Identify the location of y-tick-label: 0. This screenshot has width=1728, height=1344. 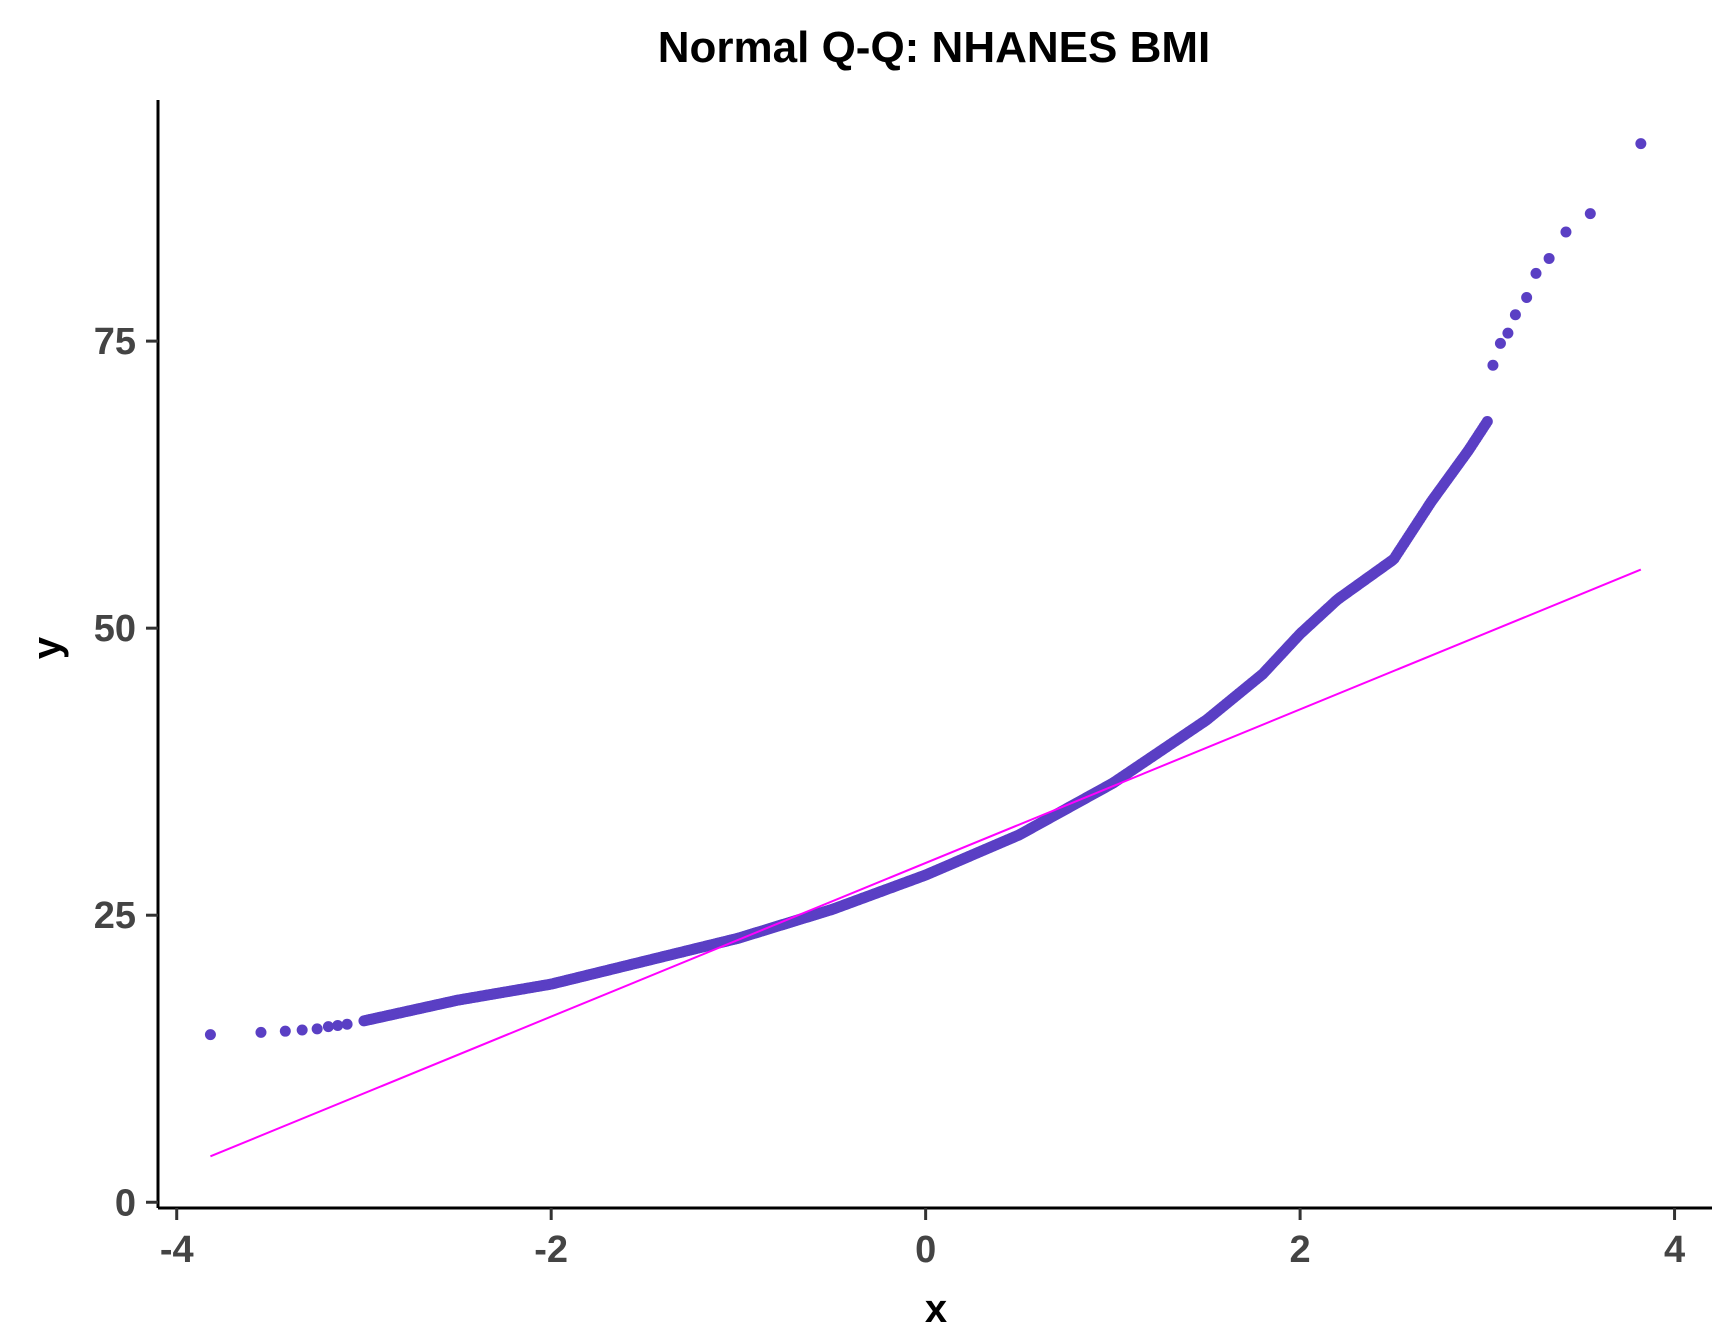
(125, 1203).